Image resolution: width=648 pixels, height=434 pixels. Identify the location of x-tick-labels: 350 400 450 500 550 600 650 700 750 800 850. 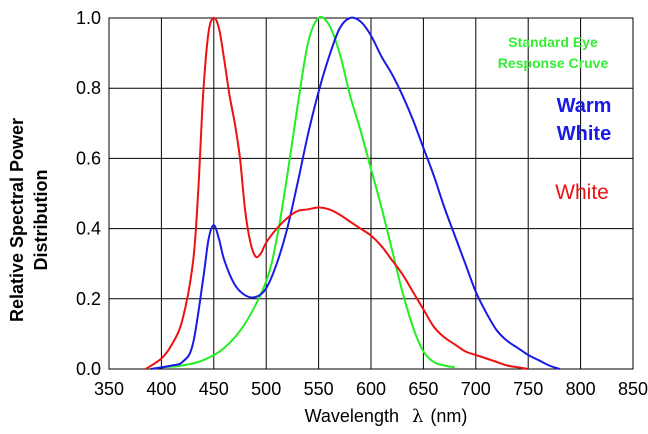
(371, 389).